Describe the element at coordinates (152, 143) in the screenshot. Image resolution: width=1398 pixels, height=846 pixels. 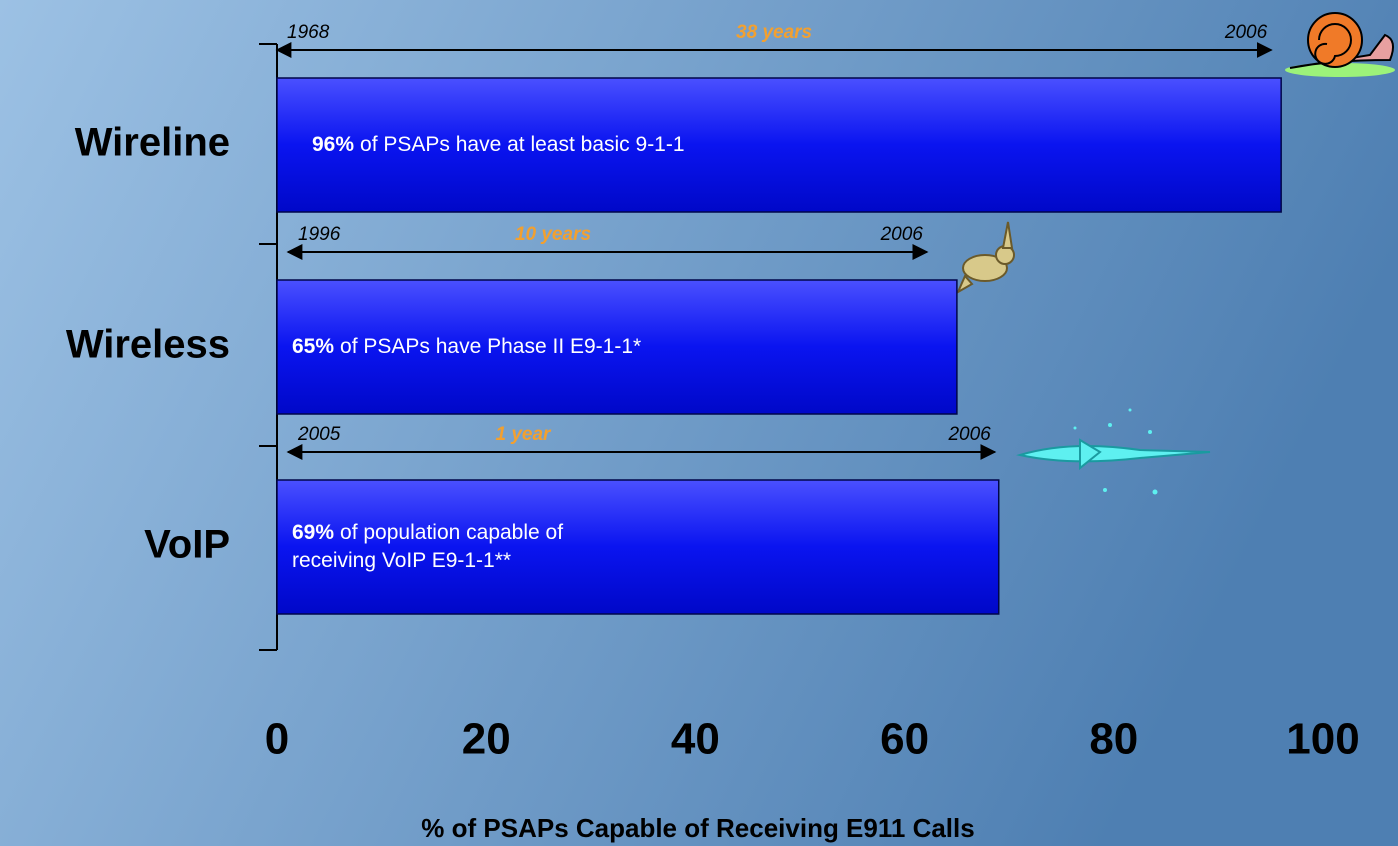
I see `category-label: Wireline` at that location.